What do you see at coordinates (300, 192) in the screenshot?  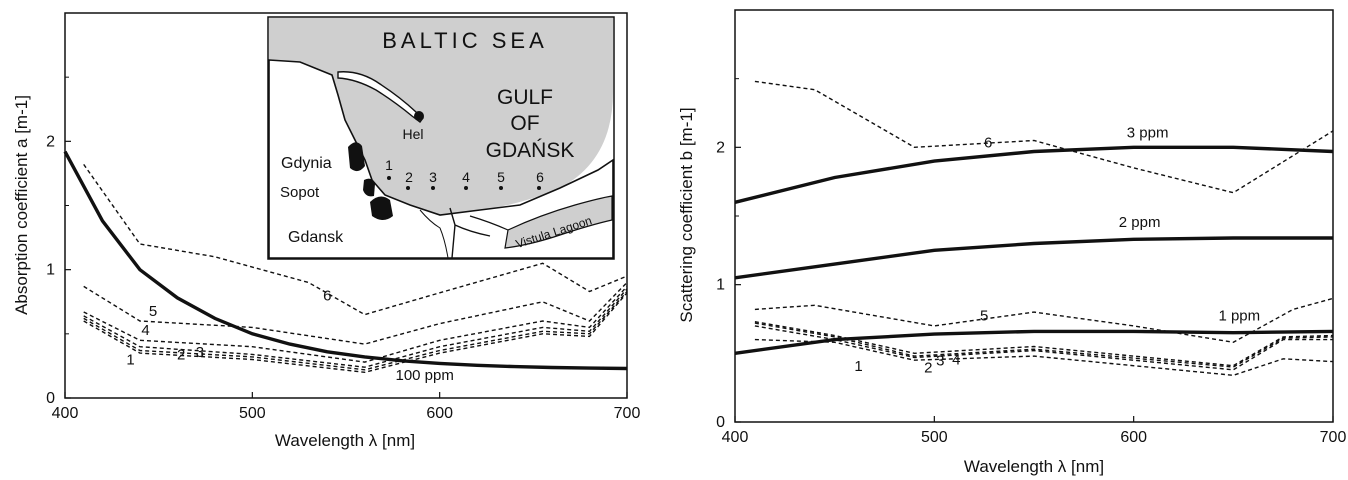 I see `town-label-sopot: Sopot` at bounding box center [300, 192].